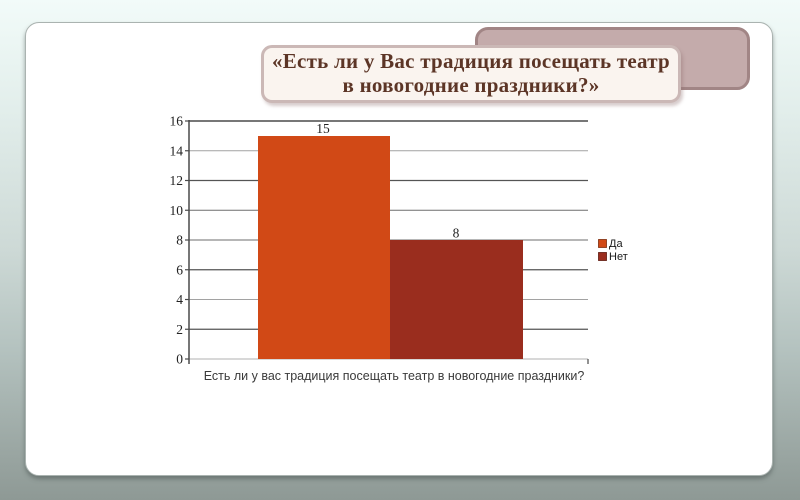 Image resolution: width=800 pixels, height=500 pixels. Describe the element at coordinates (616, 244) in the screenshot. I see `svg-text: Да` at that location.